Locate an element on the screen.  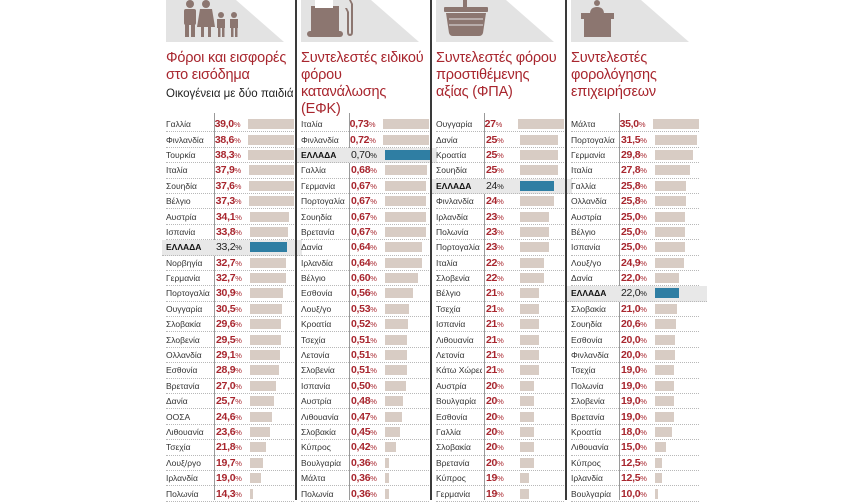
panel-separator is located at coordinates (566, 250).